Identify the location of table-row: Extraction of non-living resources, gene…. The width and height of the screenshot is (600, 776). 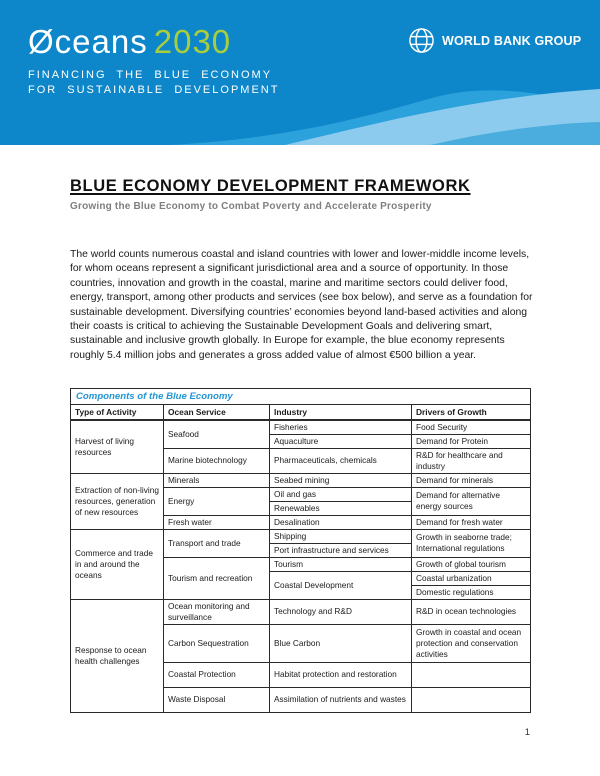
(301, 501).